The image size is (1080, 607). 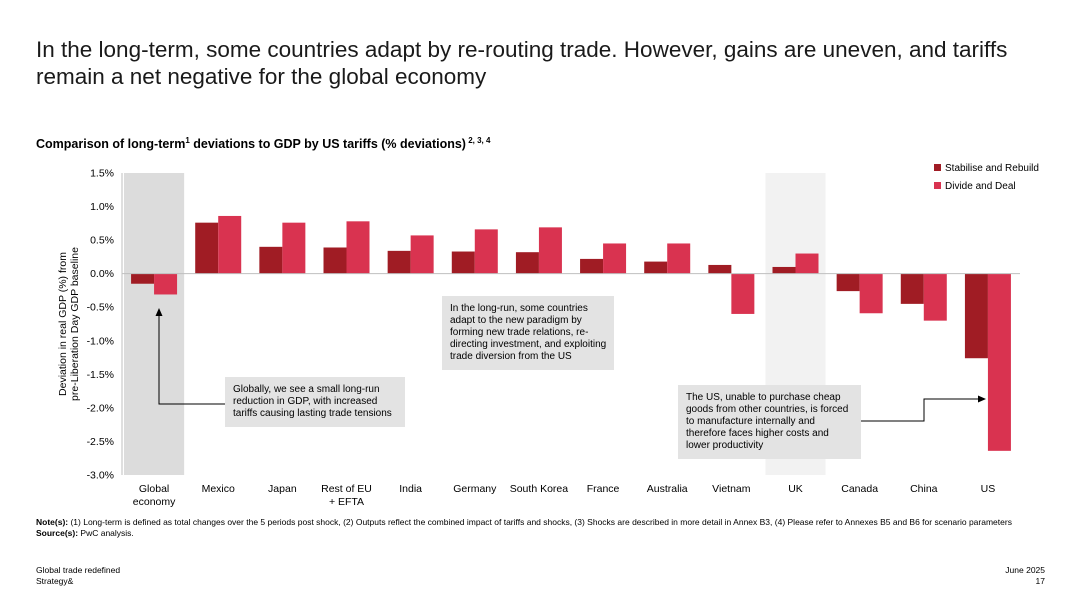 What do you see at coordinates (475, 489) in the screenshot?
I see `x-category-label: Germany` at bounding box center [475, 489].